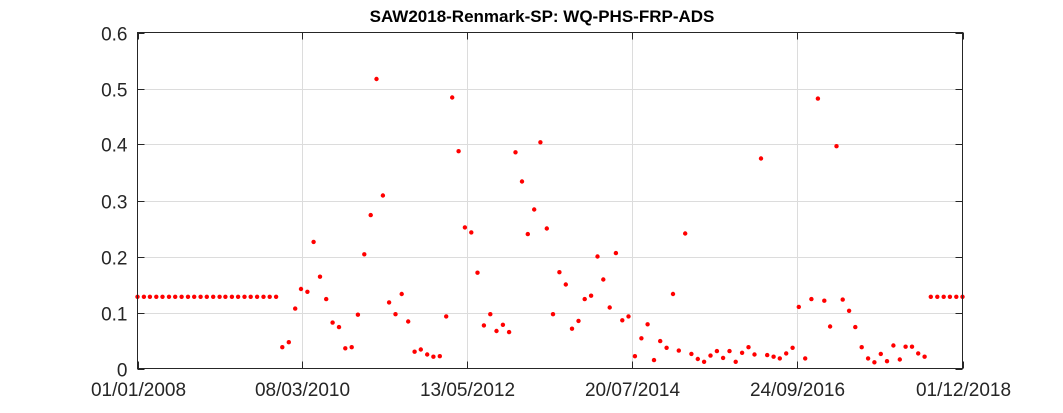  What do you see at coordinates (633, 390) in the screenshot?
I see `x-tick-label: 20/07/2014` at bounding box center [633, 390].